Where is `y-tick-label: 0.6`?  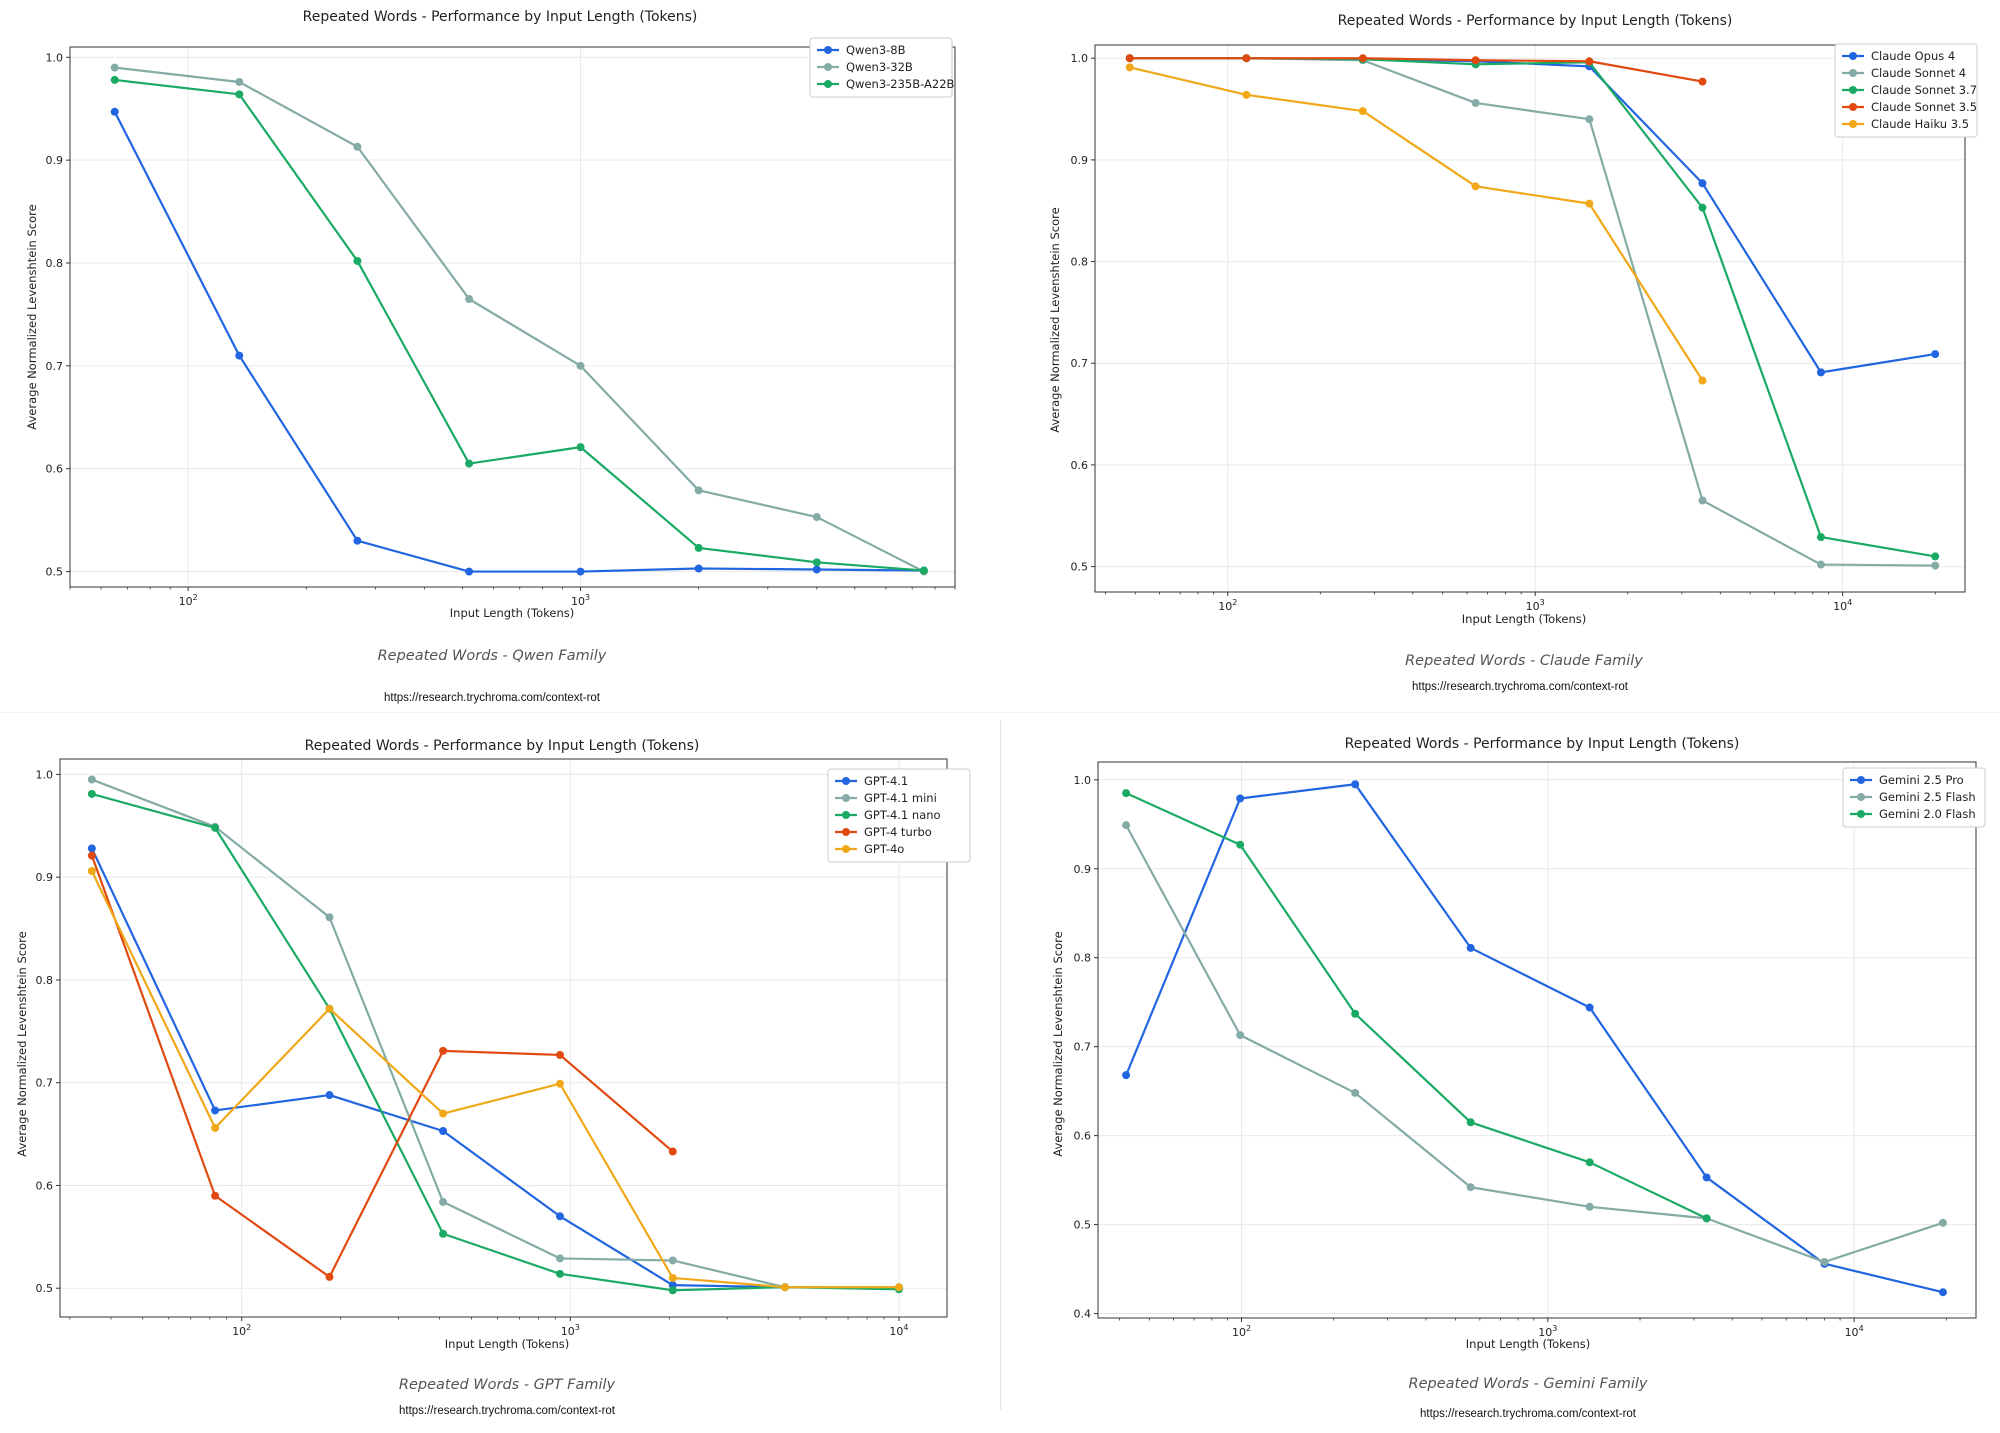
y-tick-label: 0.6 is located at coordinates (1083, 1136).